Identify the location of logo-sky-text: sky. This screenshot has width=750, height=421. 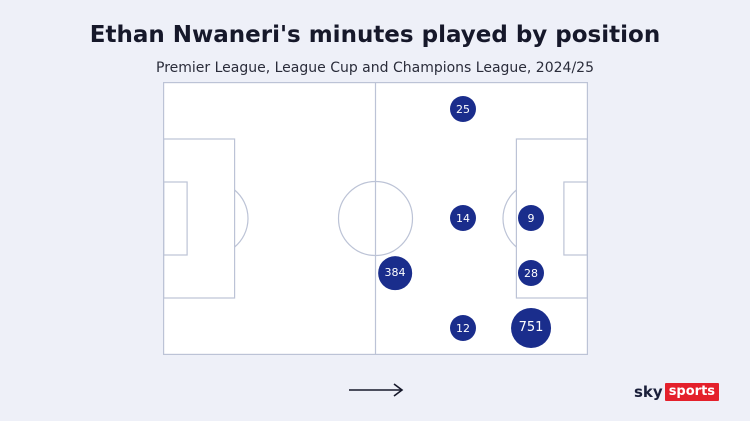
(648, 392).